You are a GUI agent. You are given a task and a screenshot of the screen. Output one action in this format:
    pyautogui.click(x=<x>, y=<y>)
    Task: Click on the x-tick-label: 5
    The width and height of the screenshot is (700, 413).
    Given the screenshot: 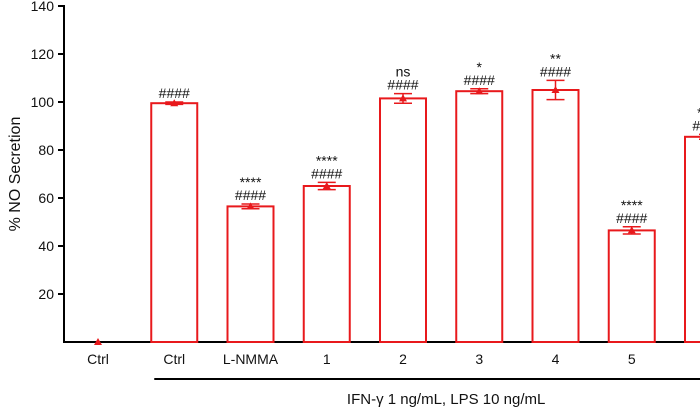 What is the action you would take?
    pyautogui.click(x=632, y=359)
    